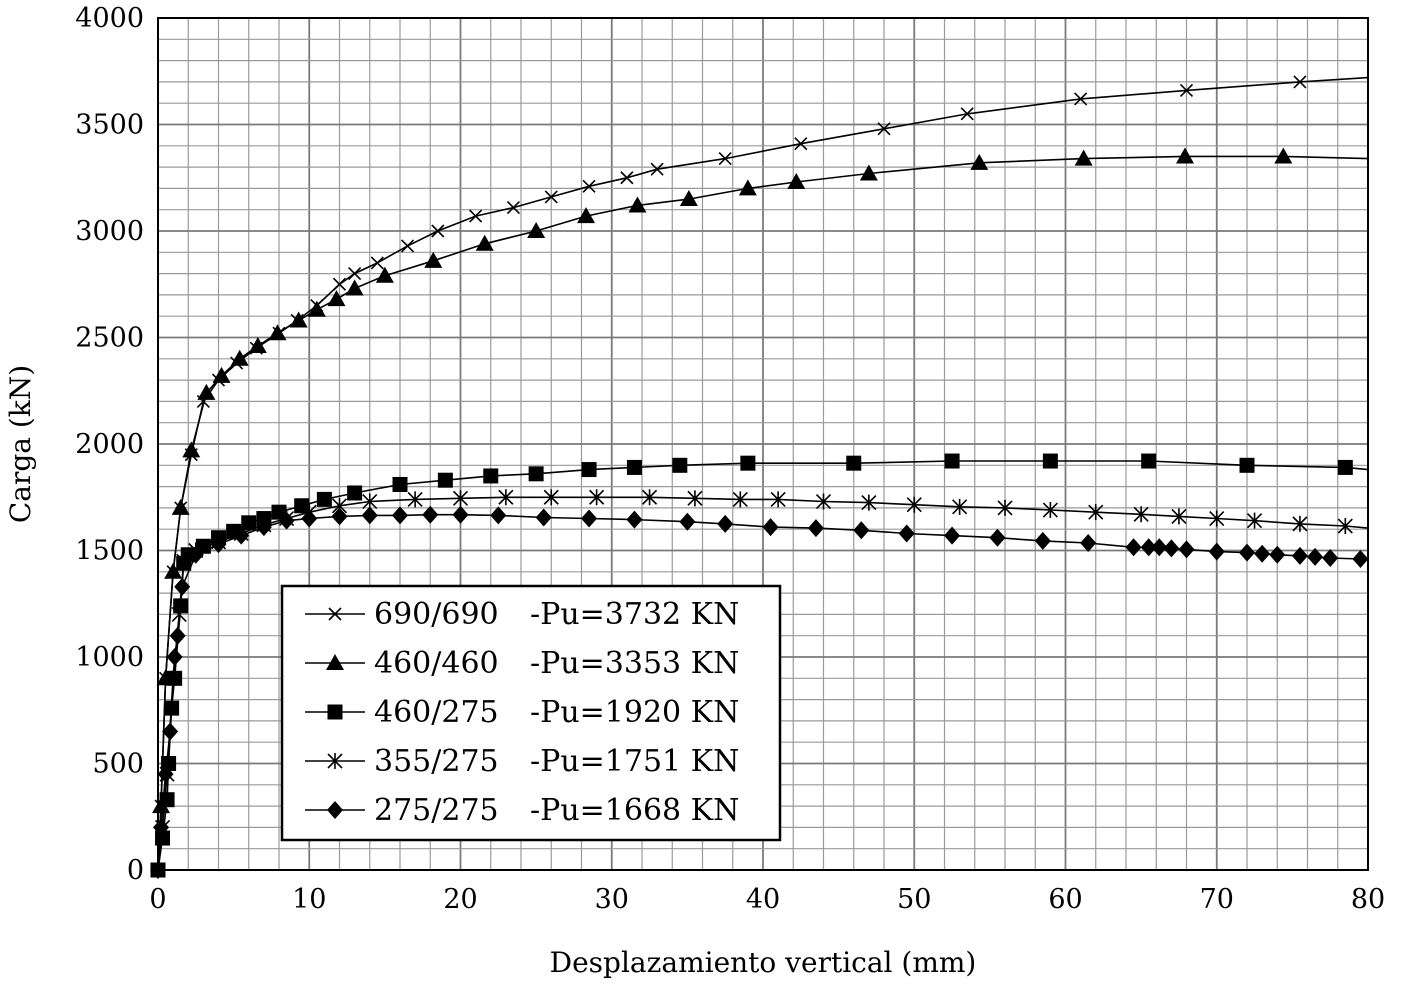 This screenshot has width=1417, height=992. I want to click on x-tick-label: 30, so click(612, 899).